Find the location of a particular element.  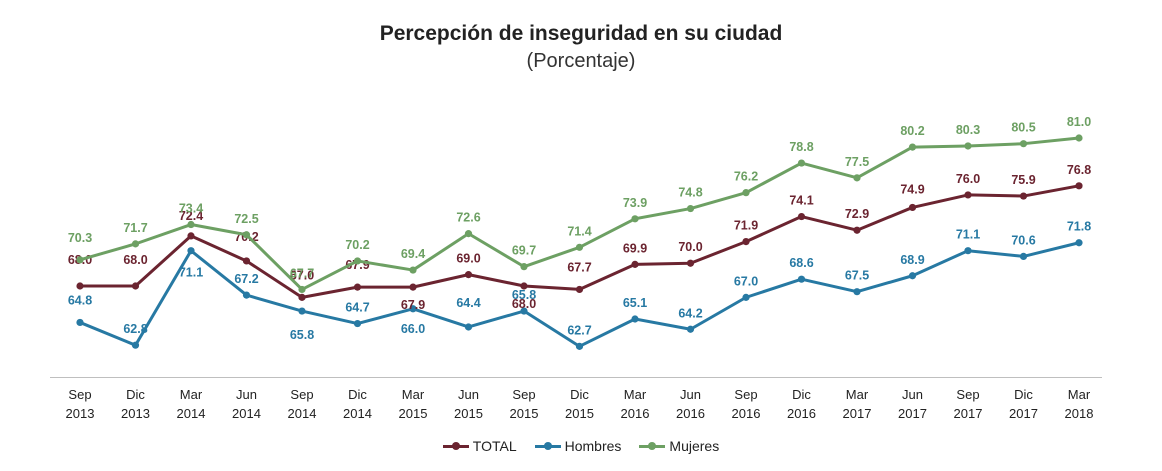

legend-item-mujeres: Mujeres is located at coordinates (679, 446).